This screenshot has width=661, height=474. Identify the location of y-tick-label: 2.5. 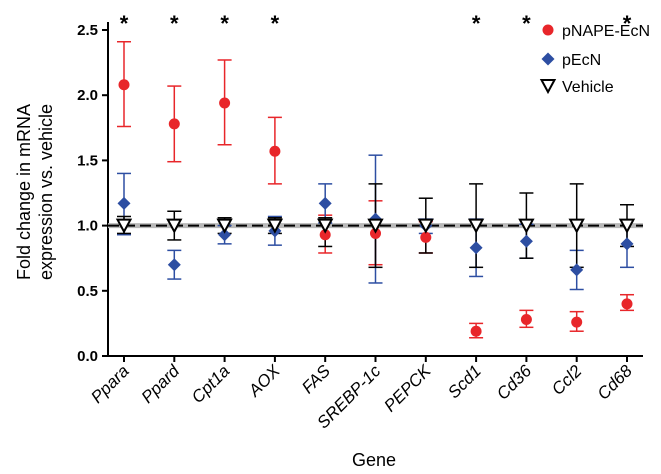
(87, 30).